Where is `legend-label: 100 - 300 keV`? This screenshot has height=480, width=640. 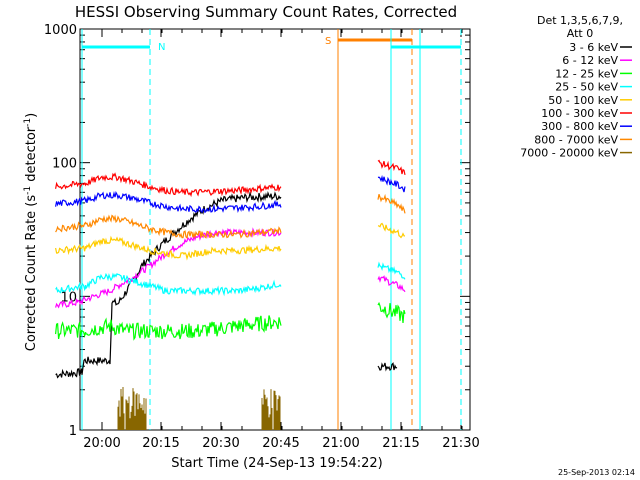 legend-label: 100 - 300 keV is located at coordinates (579, 113).